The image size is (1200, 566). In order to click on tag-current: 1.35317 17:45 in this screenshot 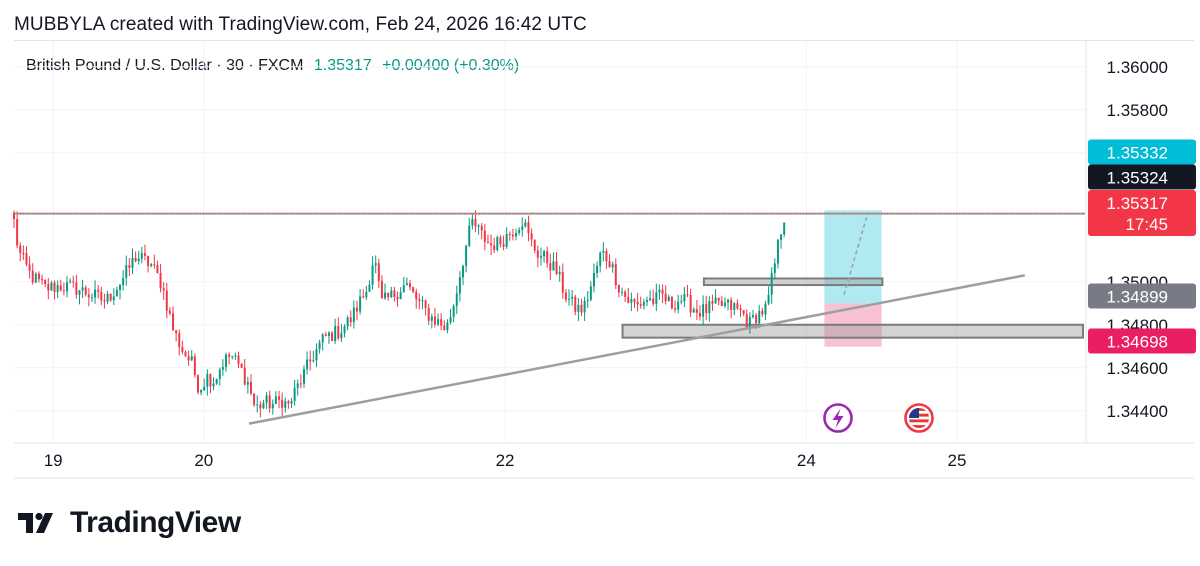, I will do `click(1142, 213)`.